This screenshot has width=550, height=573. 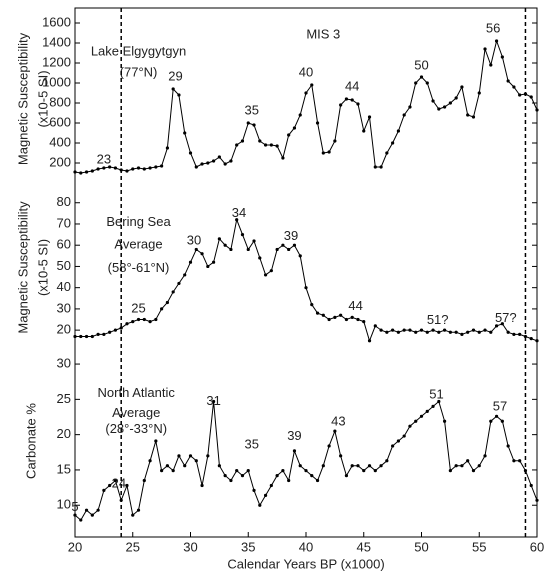 I want to click on peak-label: 29, so click(x=175, y=75).